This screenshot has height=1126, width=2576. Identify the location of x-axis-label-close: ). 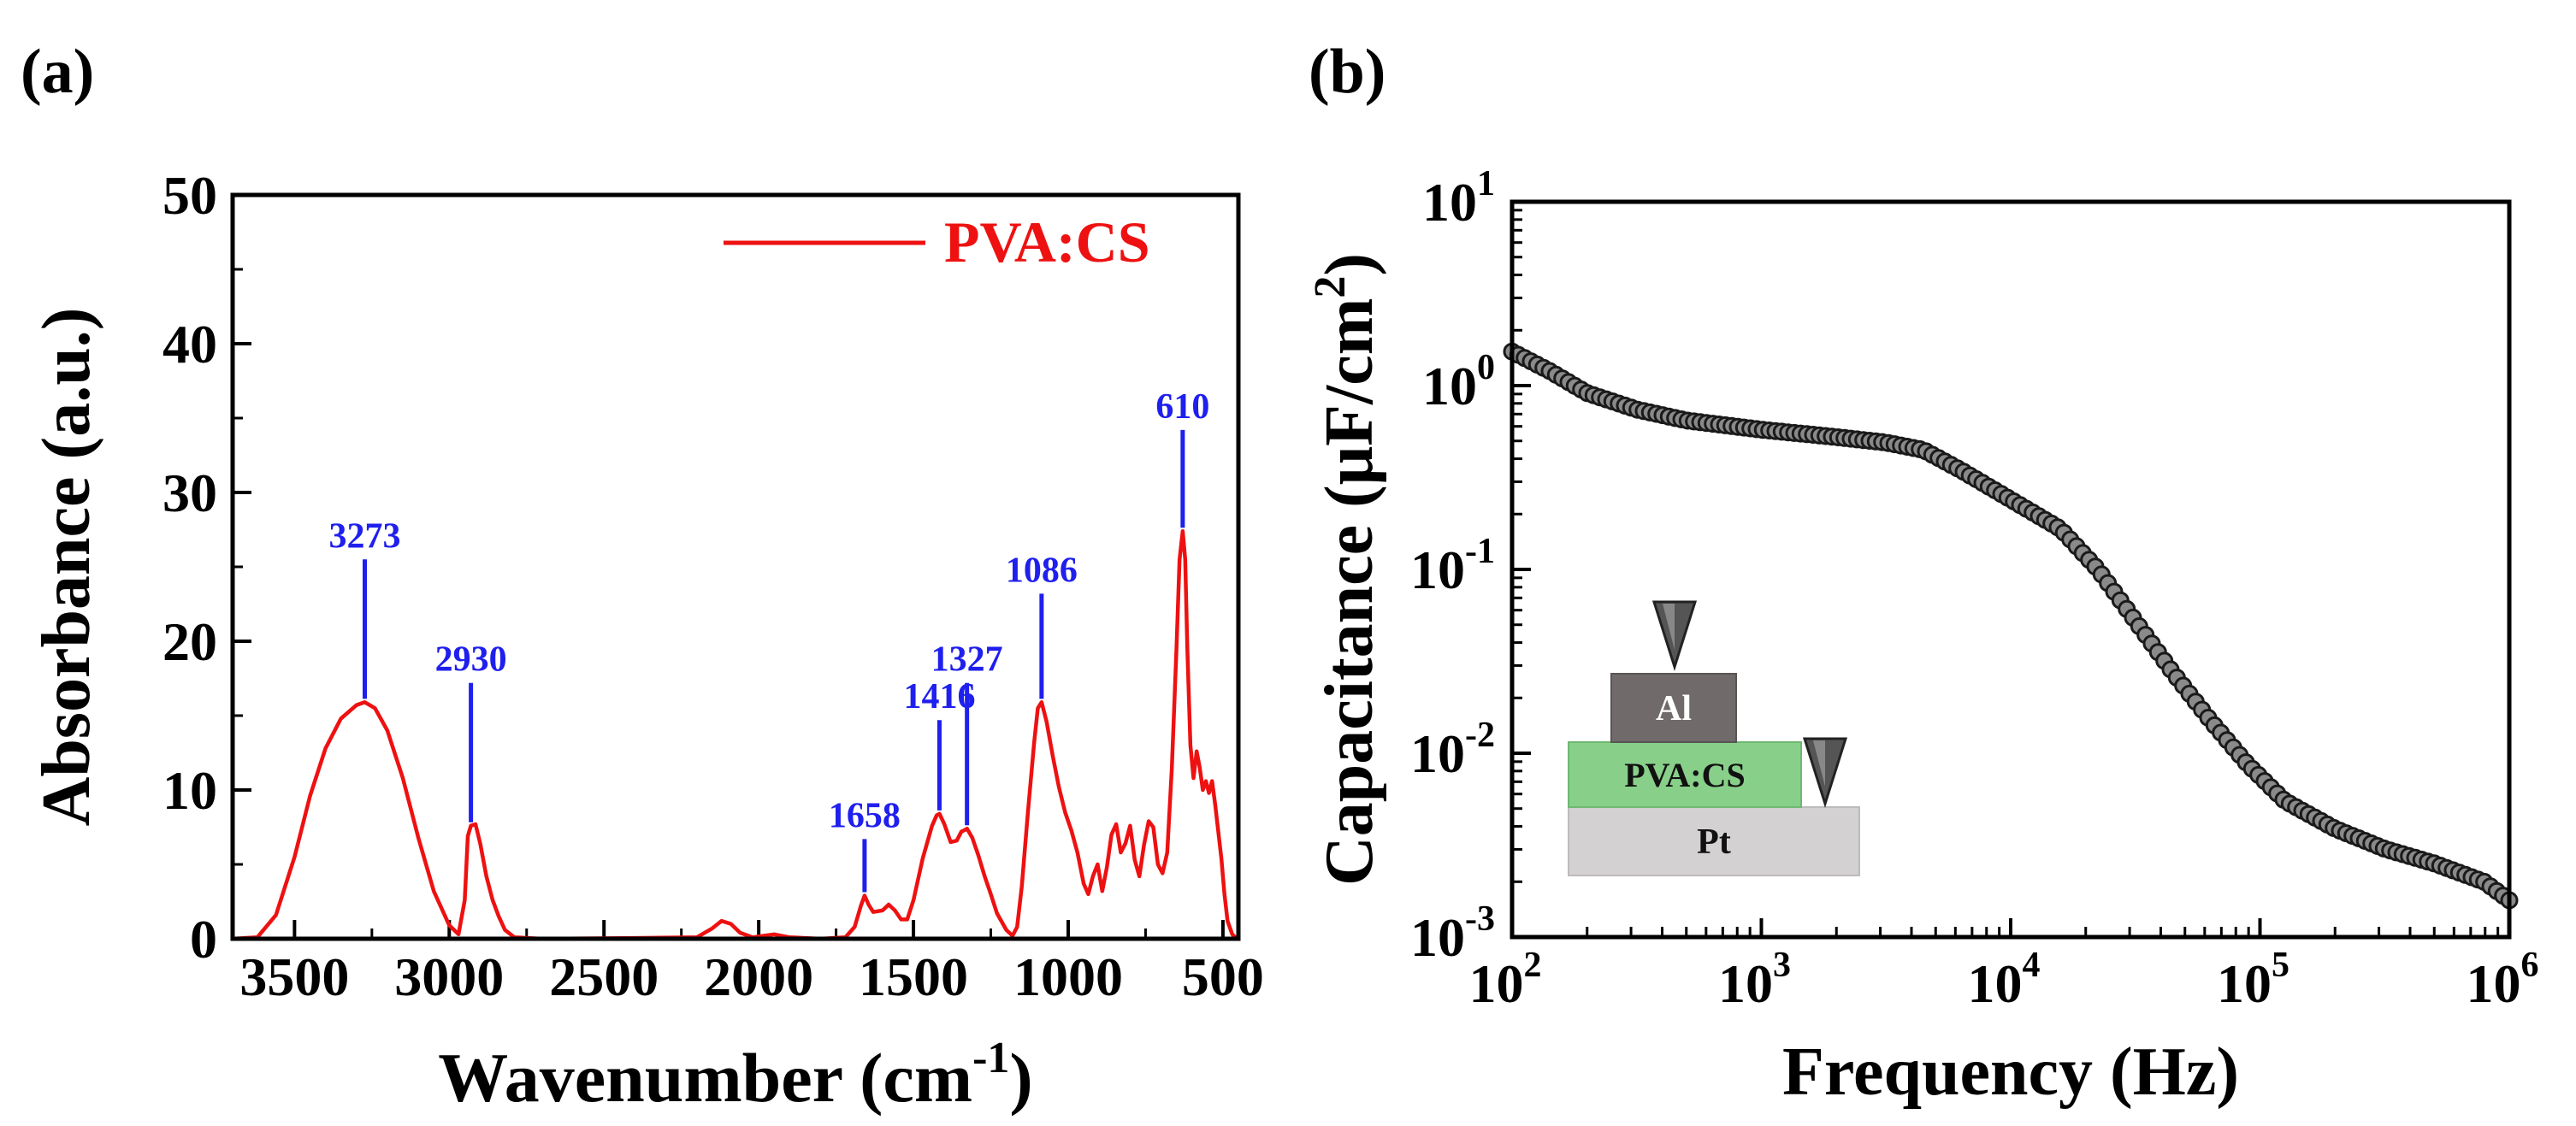
(1020, 1078).